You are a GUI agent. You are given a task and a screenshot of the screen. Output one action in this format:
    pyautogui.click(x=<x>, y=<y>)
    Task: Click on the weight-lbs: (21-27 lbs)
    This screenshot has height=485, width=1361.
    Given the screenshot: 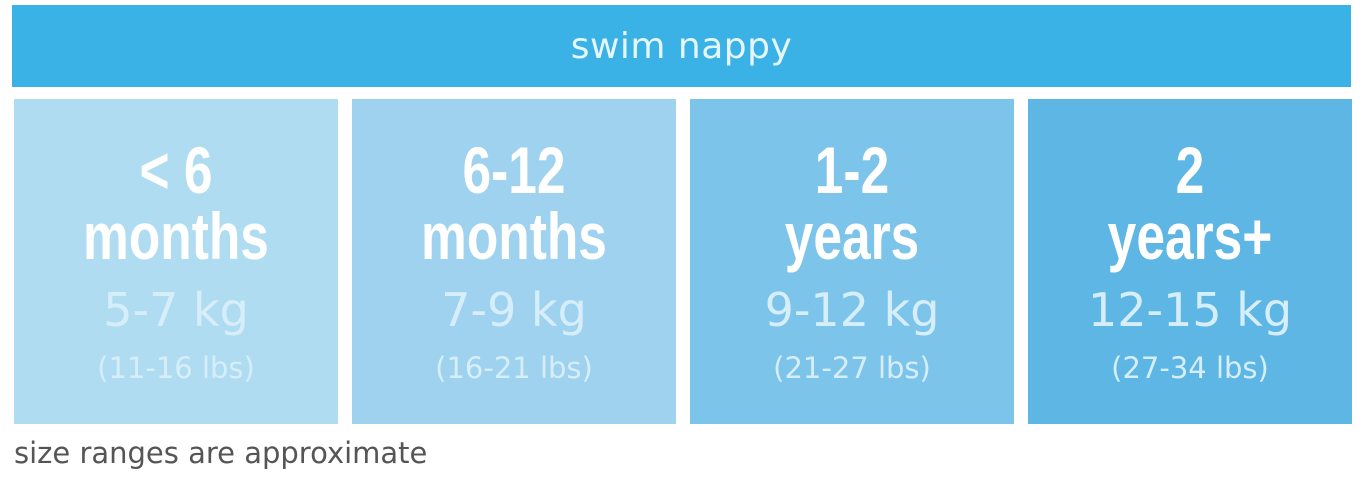 What is the action you would take?
    pyautogui.click(x=852, y=368)
    